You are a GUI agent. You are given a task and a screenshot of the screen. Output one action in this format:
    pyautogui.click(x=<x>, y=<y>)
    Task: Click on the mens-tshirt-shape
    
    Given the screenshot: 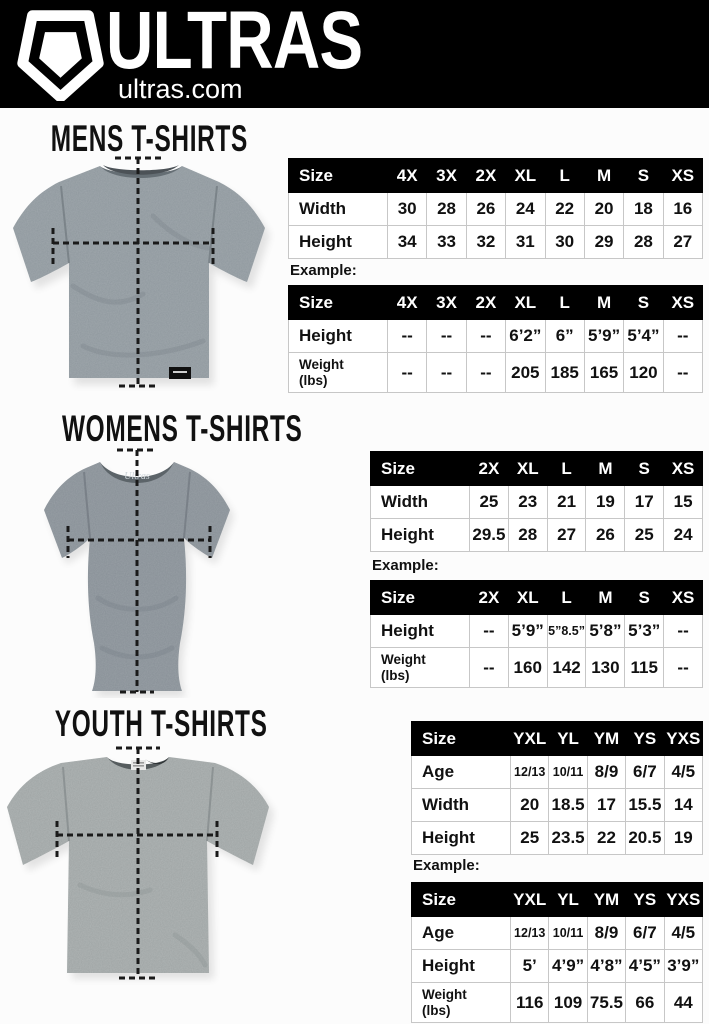 What is the action you would take?
    pyautogui.click(x=141, y=275)
    